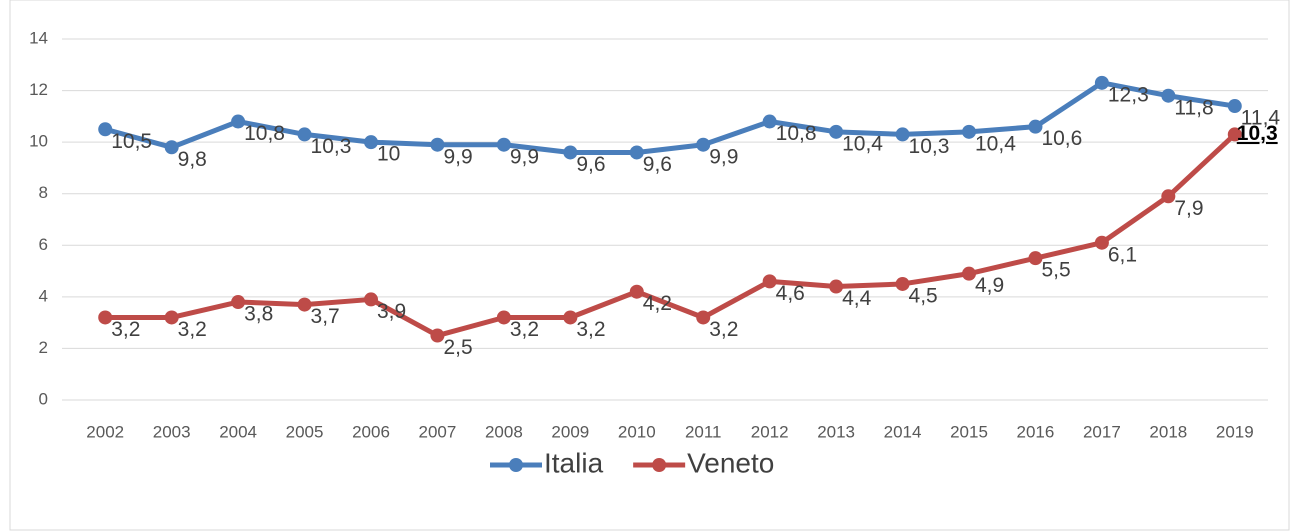 Image resolution: width=1290 pixels, height=531 pixels. Describe the element at coordinates (371, 431) in the screenshot. I see `x-tick-label: 2006` at that location.